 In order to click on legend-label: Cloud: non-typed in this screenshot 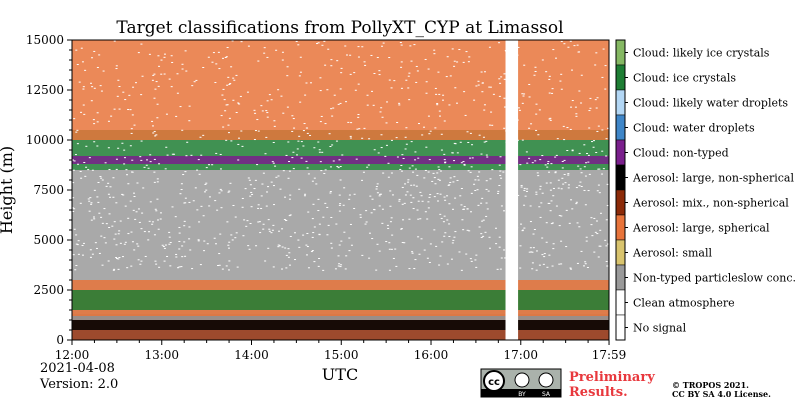, I will do `click(681, 153)`.